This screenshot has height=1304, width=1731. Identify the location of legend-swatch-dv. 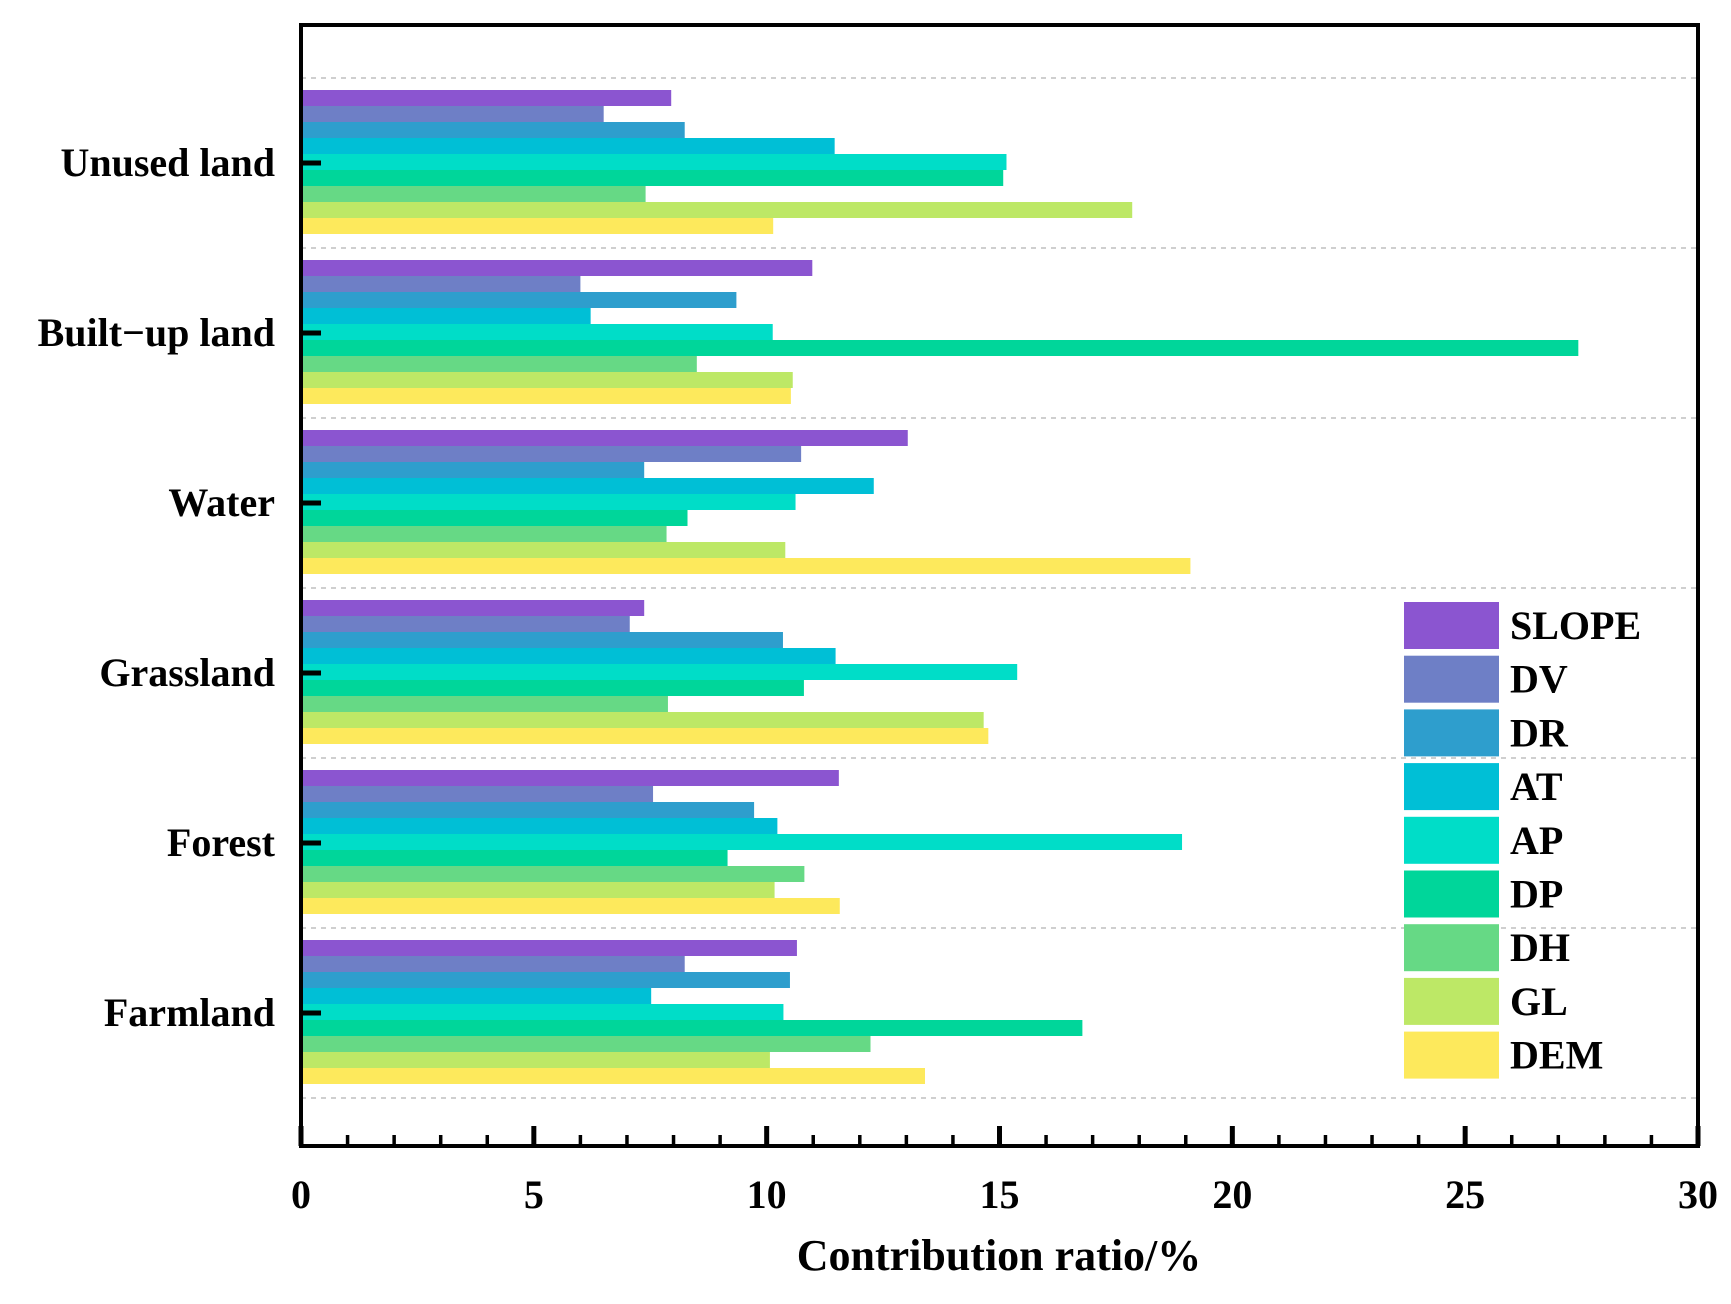
(1451, 679).